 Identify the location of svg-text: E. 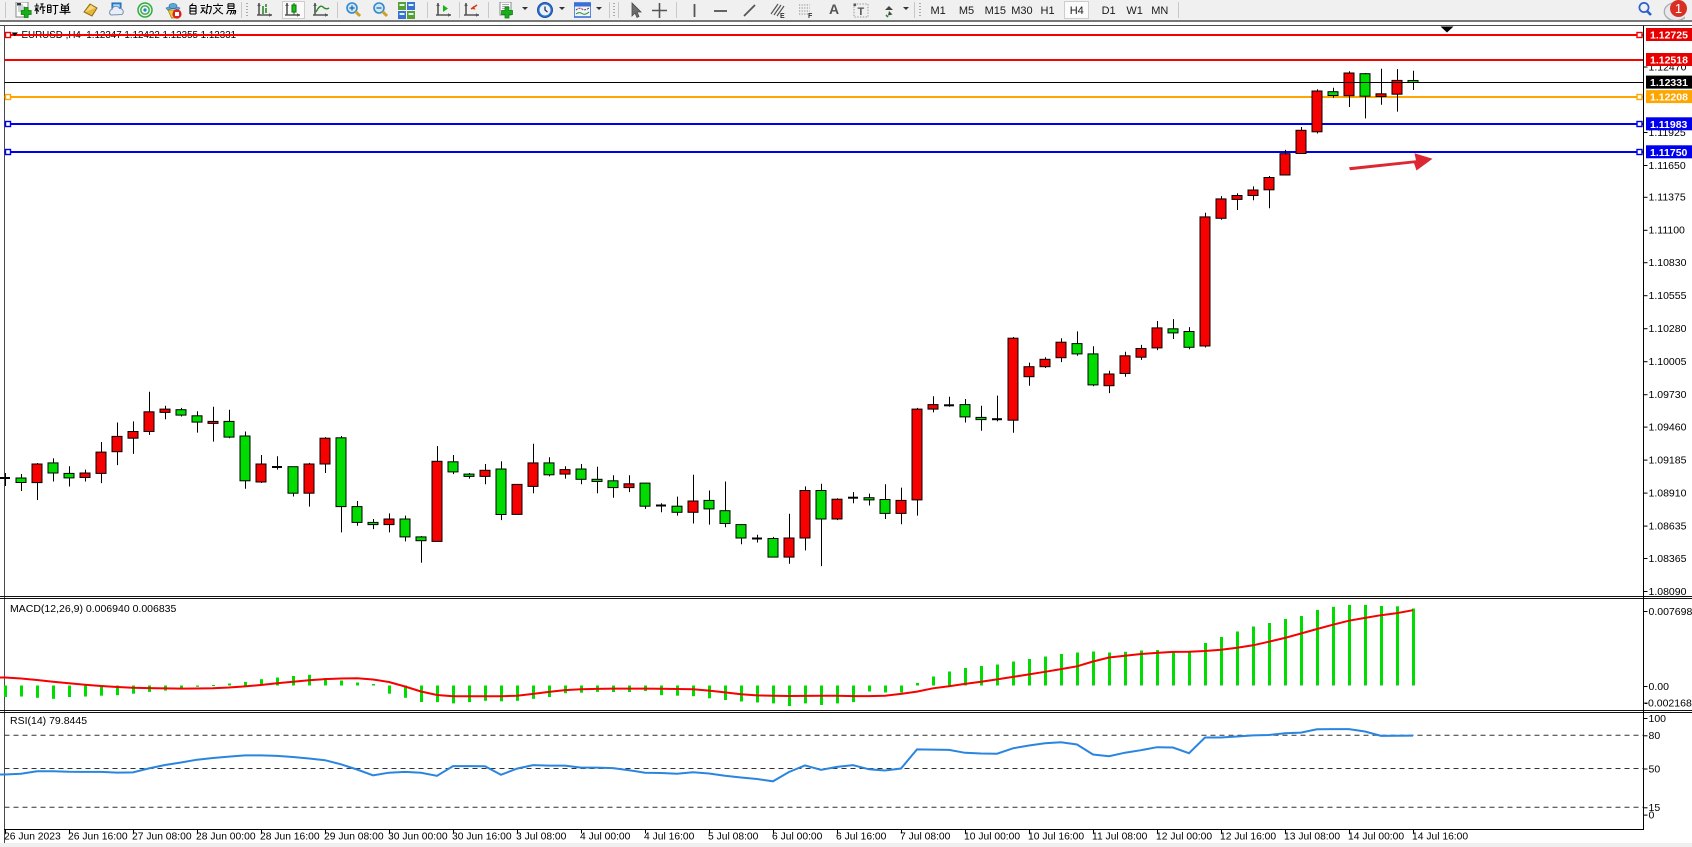
(782, 16).